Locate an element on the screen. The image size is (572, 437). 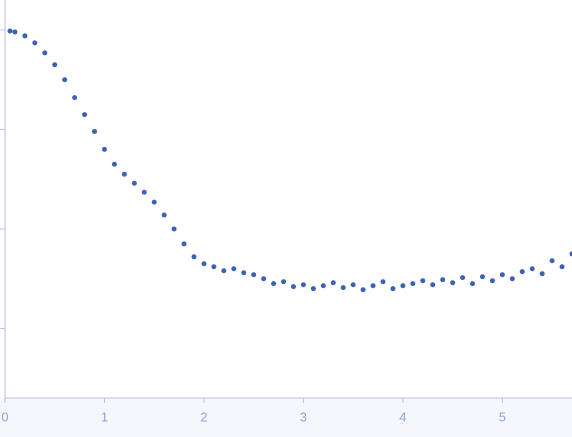
x-tick-label: 5 is located at coordinates (502, 416).